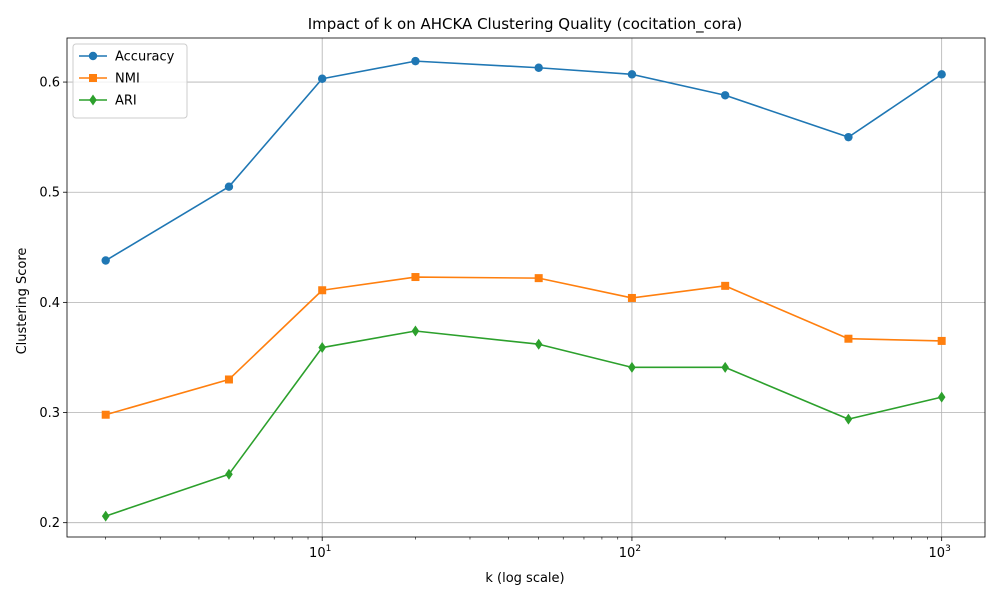 The image size is (1000, 600). What do you see at coordinates (109, 79) in the screenshot?
I see `legend-item-nmi: NMI` at bounding box center [109, 79].